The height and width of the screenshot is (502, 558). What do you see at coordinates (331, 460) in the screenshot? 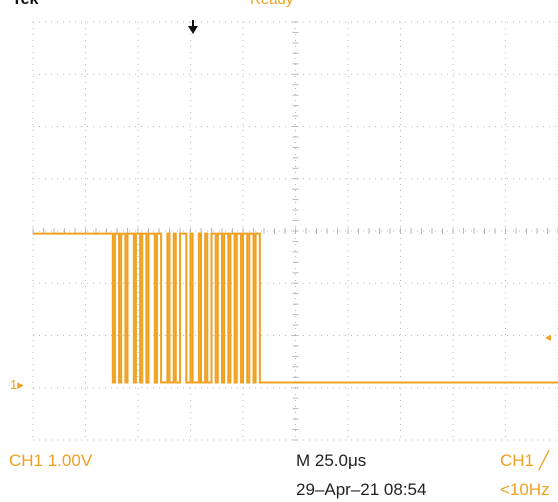
I see `timebase-readout: M 25.0μs` at bounding box center [331, 460].